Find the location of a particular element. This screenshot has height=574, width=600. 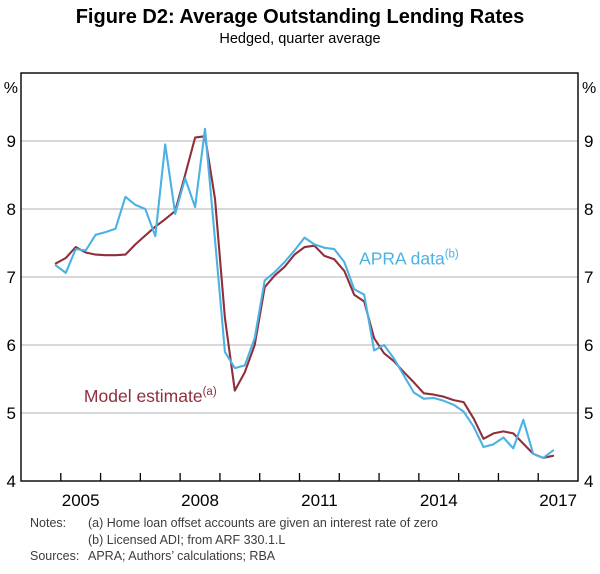

x-axis-labels: 2005 2008 2011 2014 2017 is located at coordinates (319, 500).